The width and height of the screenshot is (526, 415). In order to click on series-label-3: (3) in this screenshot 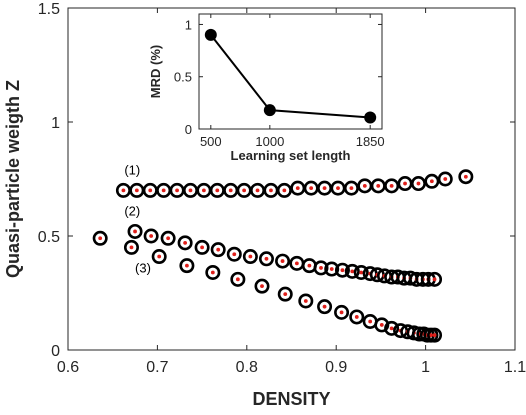, I will do `click(143, 267)`.